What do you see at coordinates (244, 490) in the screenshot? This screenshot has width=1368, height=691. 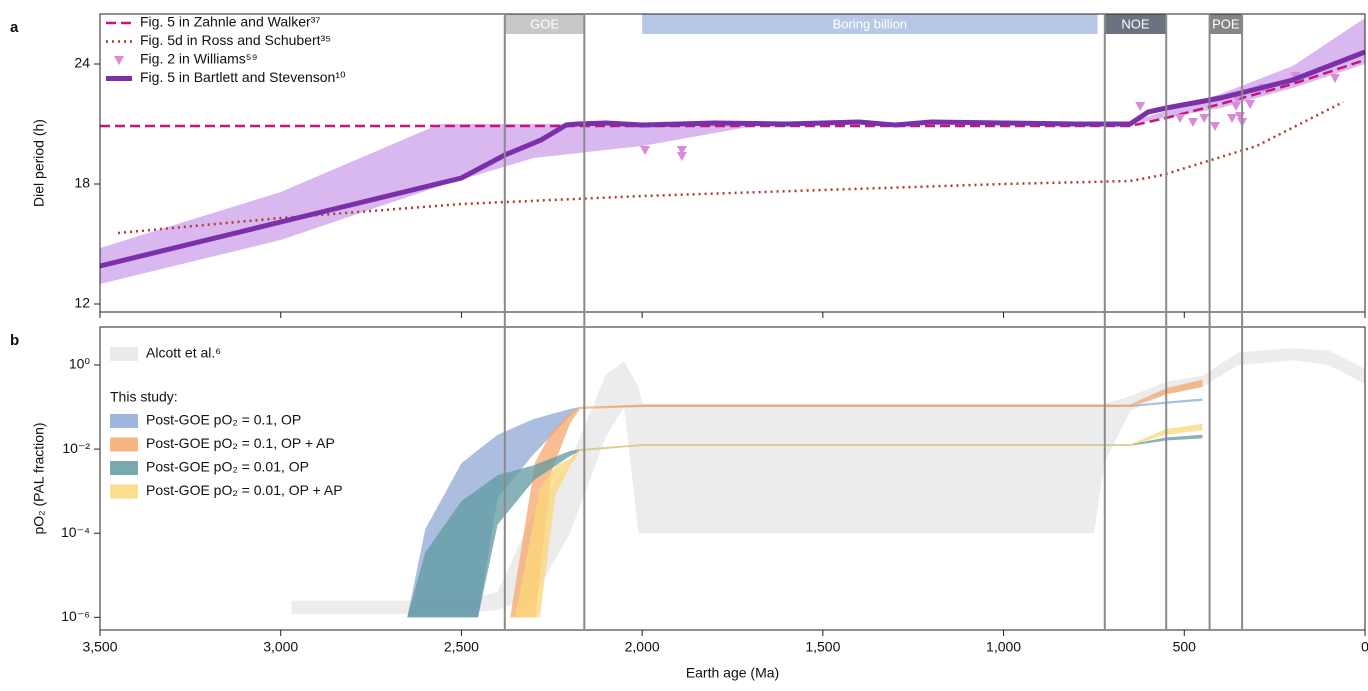 I see `legend-label: Post-GOE pO₂ = 0.01, OP + AP` at bounding box center [244, 490].